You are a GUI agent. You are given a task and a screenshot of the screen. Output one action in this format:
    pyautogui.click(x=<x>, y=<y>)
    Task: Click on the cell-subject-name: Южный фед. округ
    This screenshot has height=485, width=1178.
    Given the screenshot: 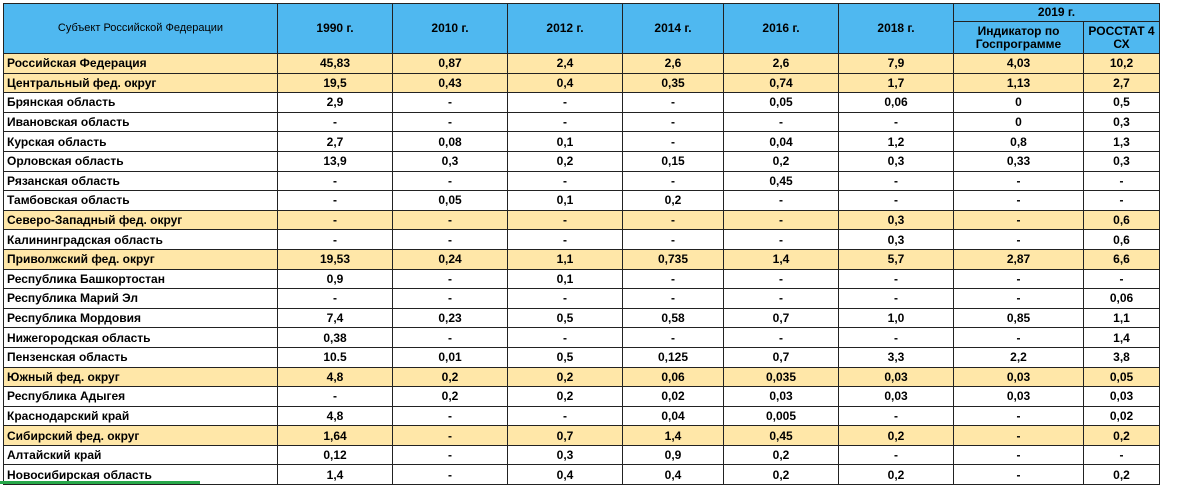 What is the action you would take?
    pyautogui.click(x=140, y=377)
    